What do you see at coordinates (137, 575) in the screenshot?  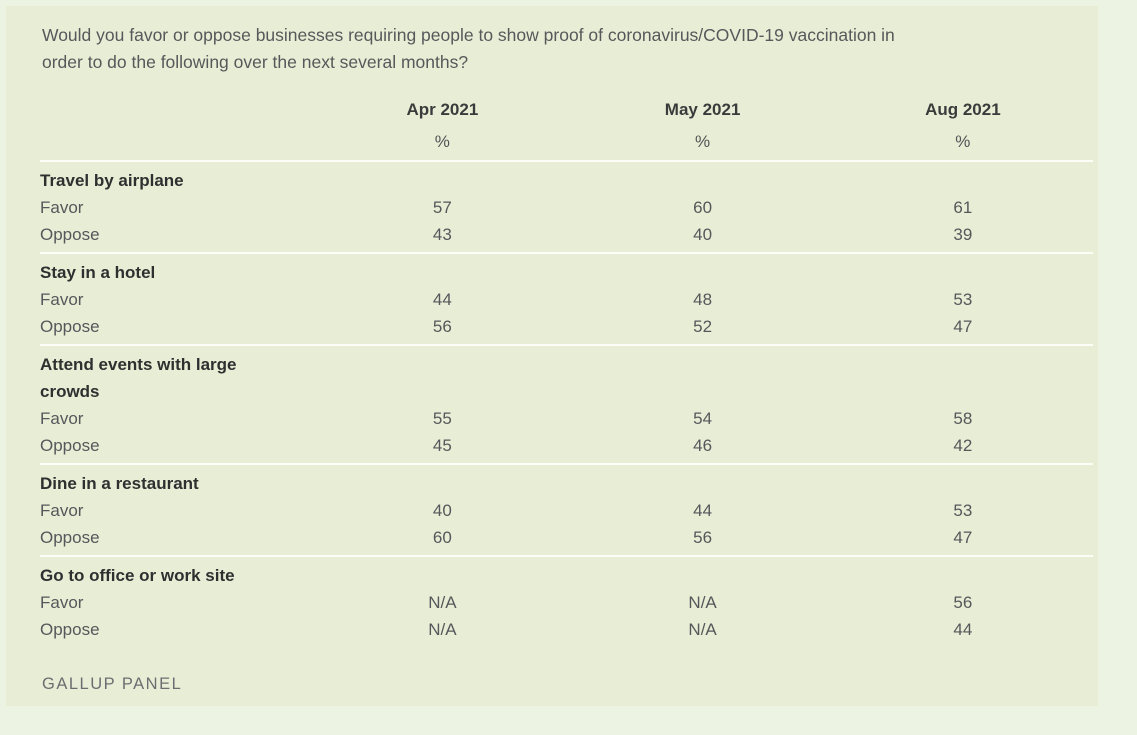 I see `section-label: Go to office or work site` at bounding box center [137, 575].